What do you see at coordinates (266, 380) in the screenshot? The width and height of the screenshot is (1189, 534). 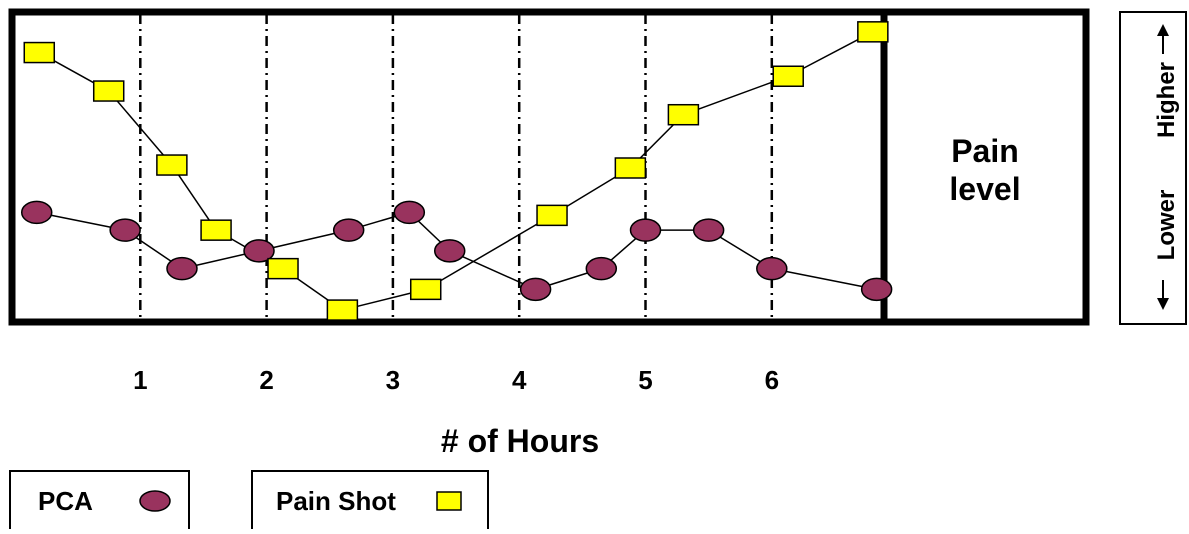 I see `x-tick-label: 2` at bounding box center [266, 380].